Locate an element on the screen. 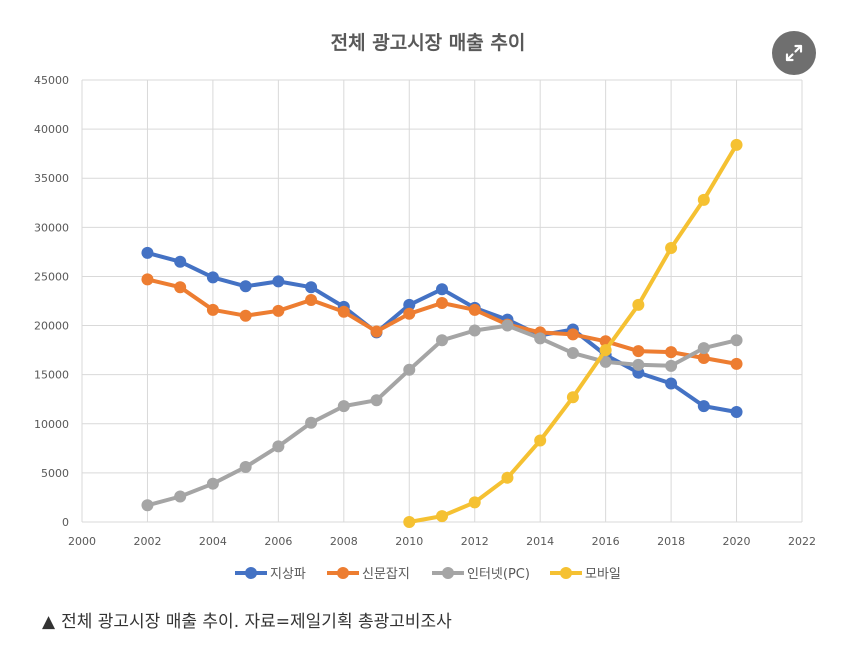 The height and width of the screenshot is (652, 846). y-tick-label: 20000 is located at coordinates (51, 326).